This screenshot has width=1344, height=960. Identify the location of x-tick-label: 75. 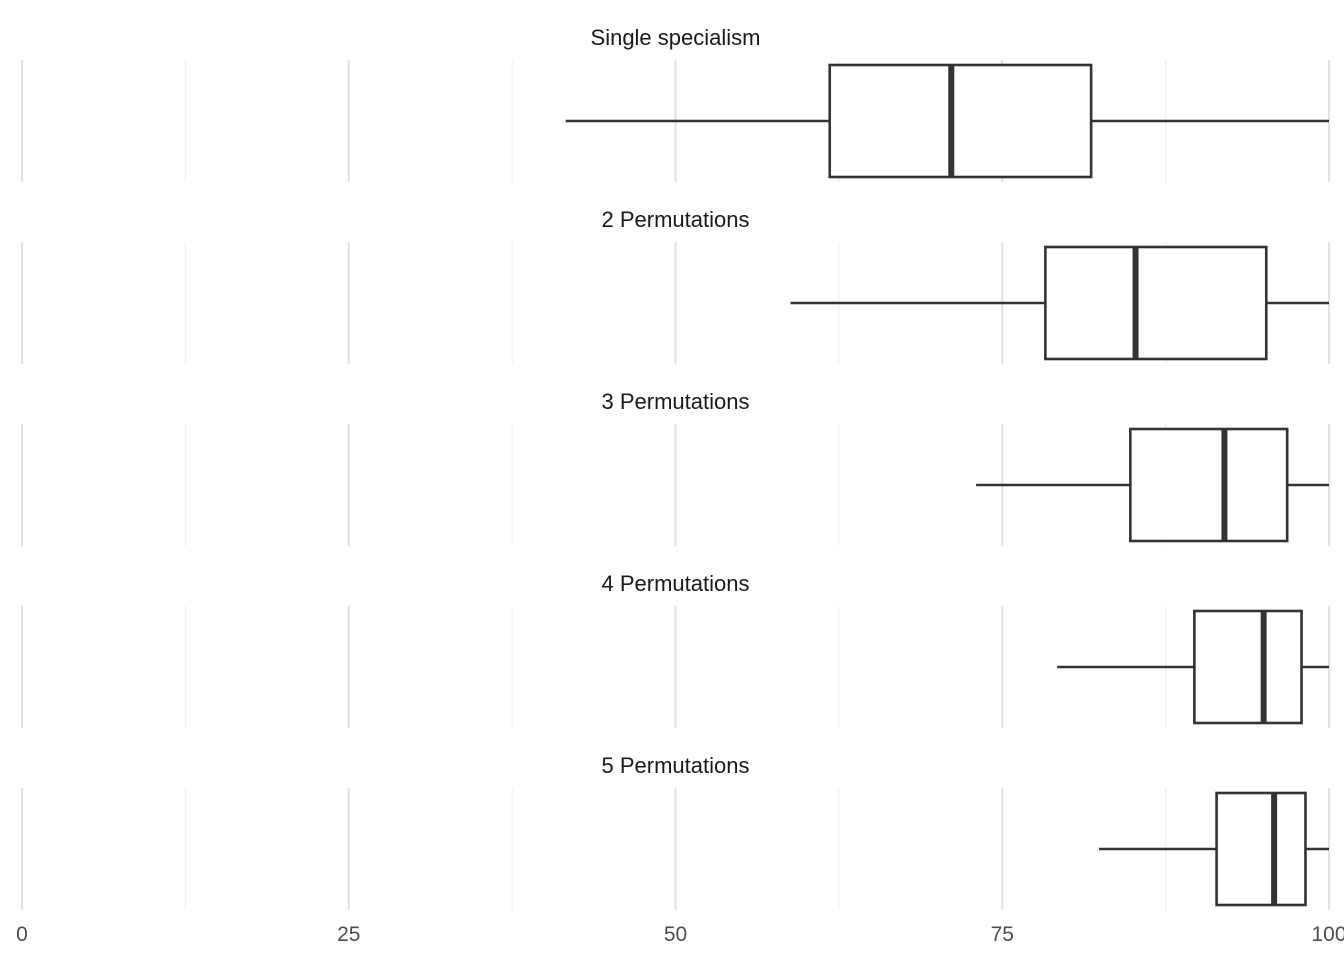
(1002, 934).